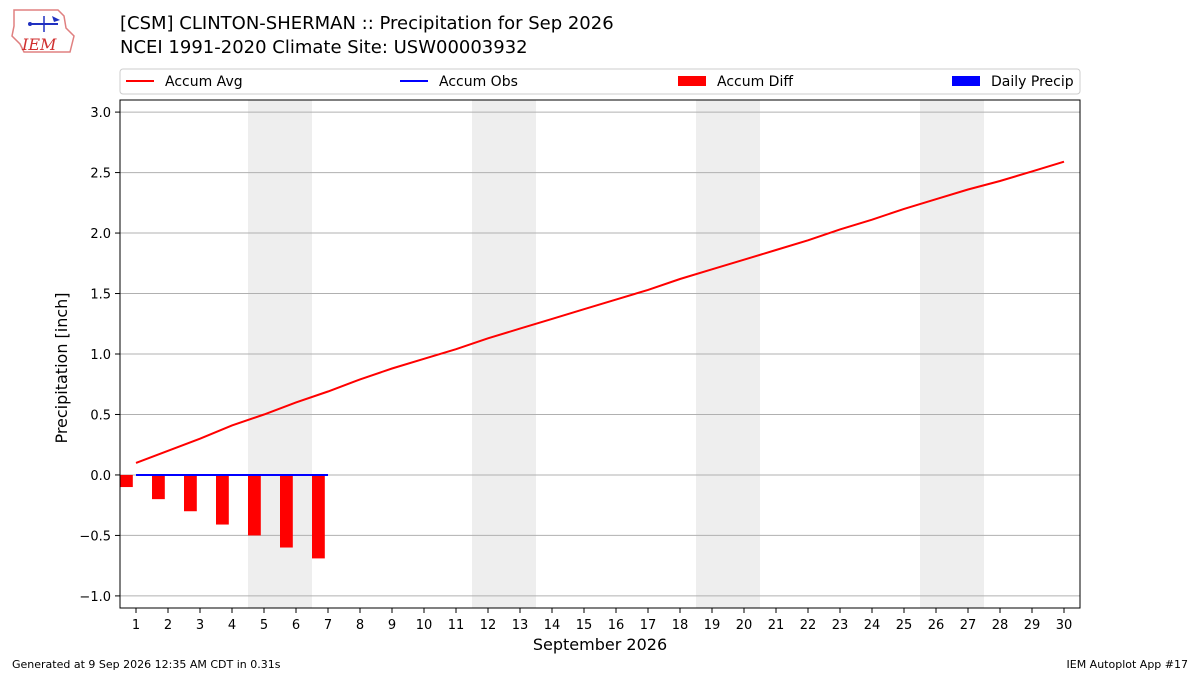  What do you see at coordinates (600, 644) in the screenshot?
I see `x-axis-label: September 2026` at bounding box center [600, 644].